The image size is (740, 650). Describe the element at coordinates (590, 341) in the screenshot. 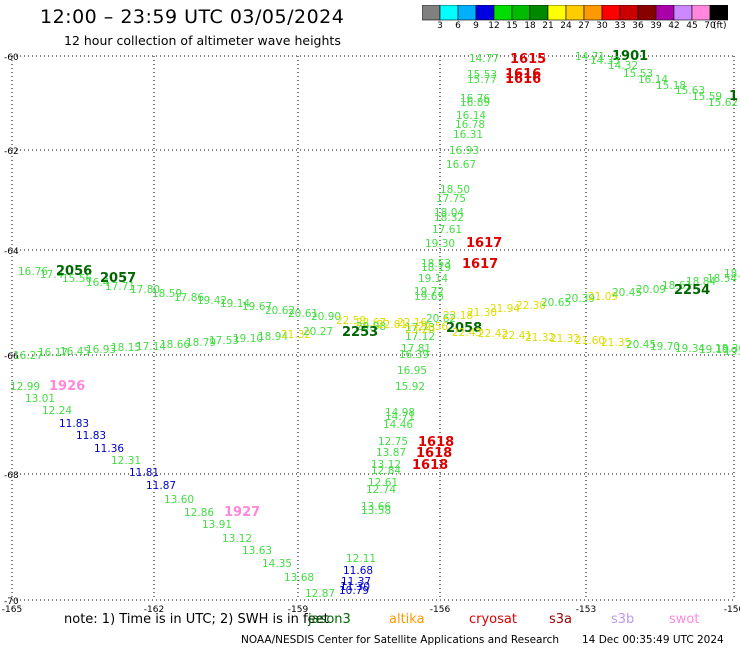

I see `wave-height-value: 21.60` at that location.